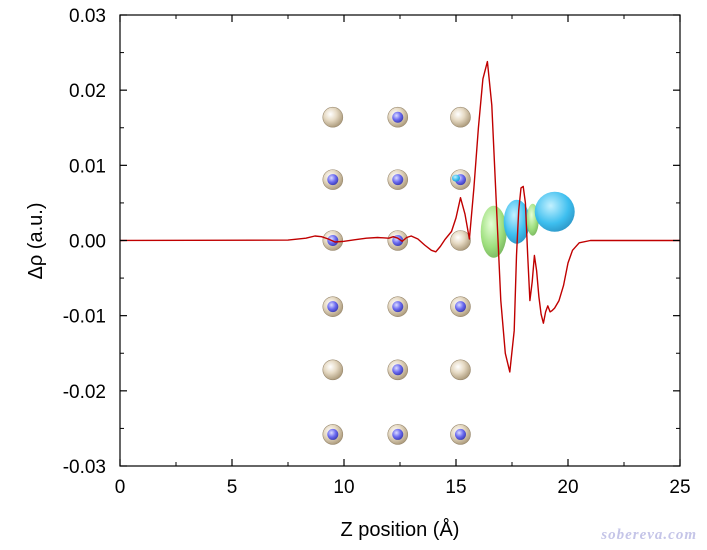 The height and width of the screenshot is (550, 707). Describe the element at coordinates (84, 392) in the screenshot. I see `y-tick-label: -0.02` at that location.